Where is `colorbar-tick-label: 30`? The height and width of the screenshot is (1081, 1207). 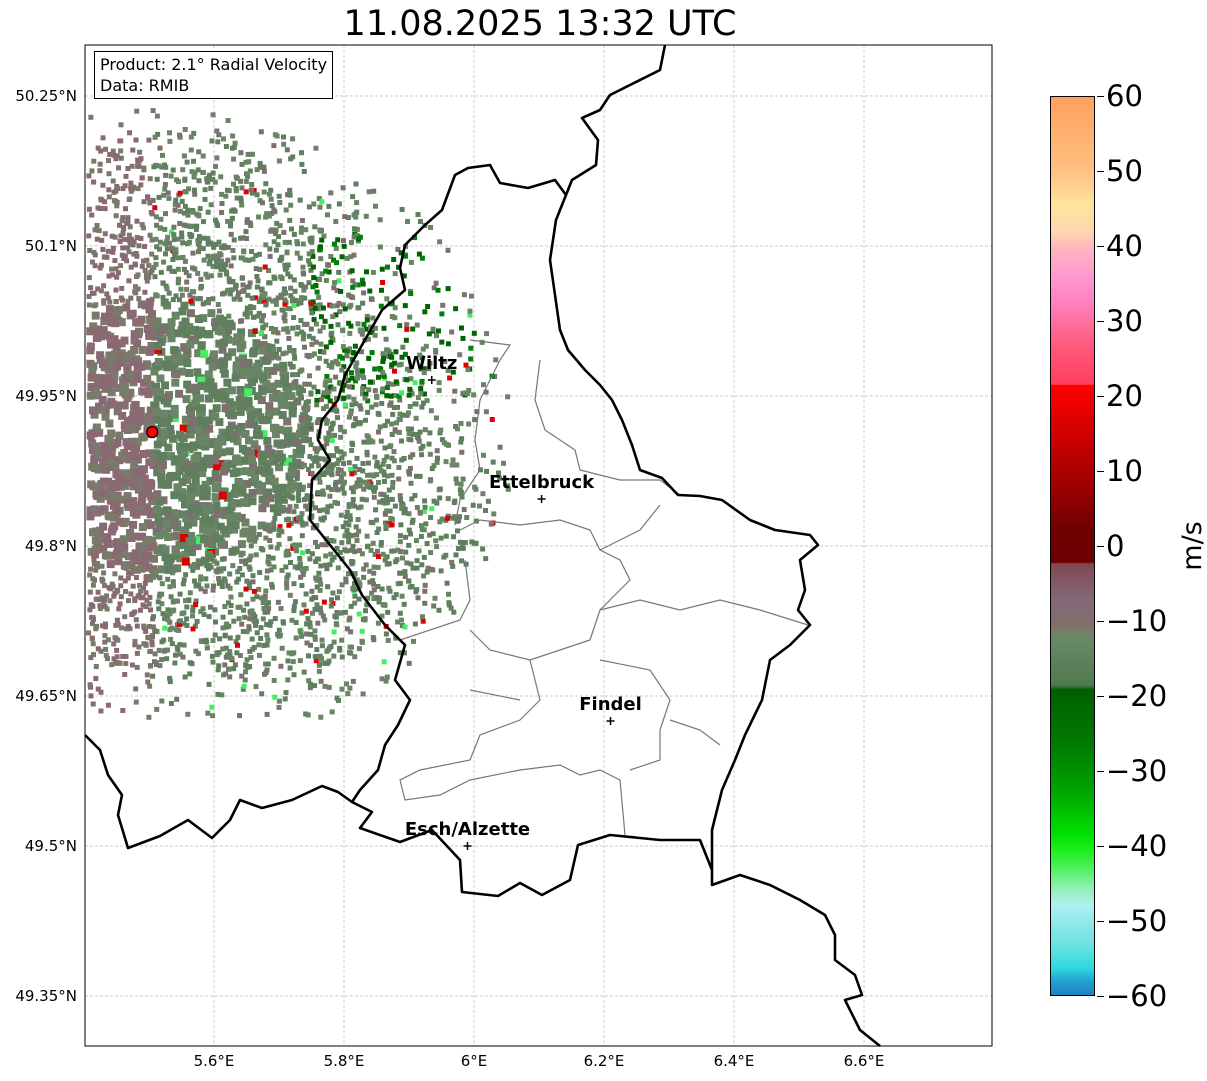
colorbar-tick-label: 30 is located at coordinates (1124, 321).